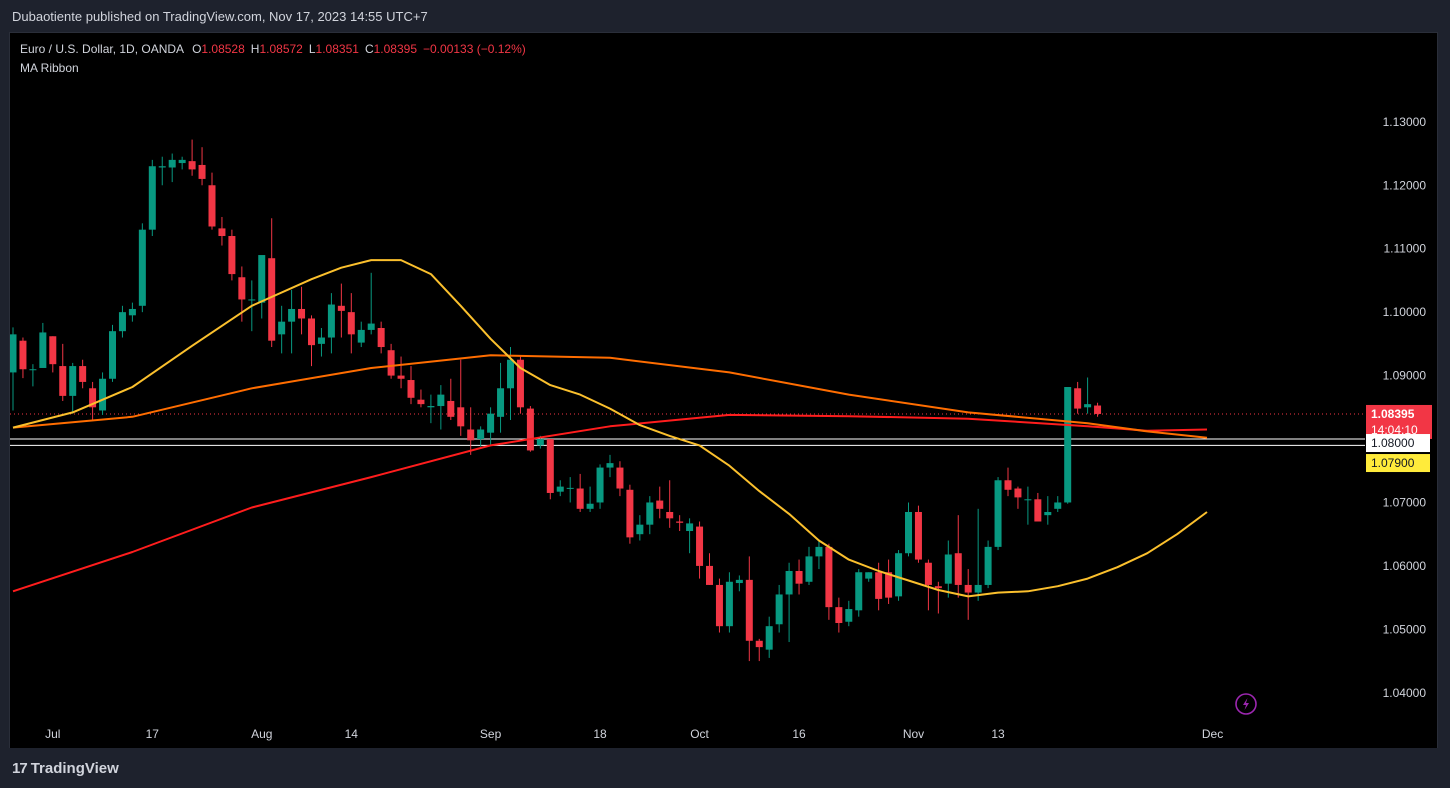 The image size is (1450, 788). I want to click on lightning-icon, so click(1246, 704).